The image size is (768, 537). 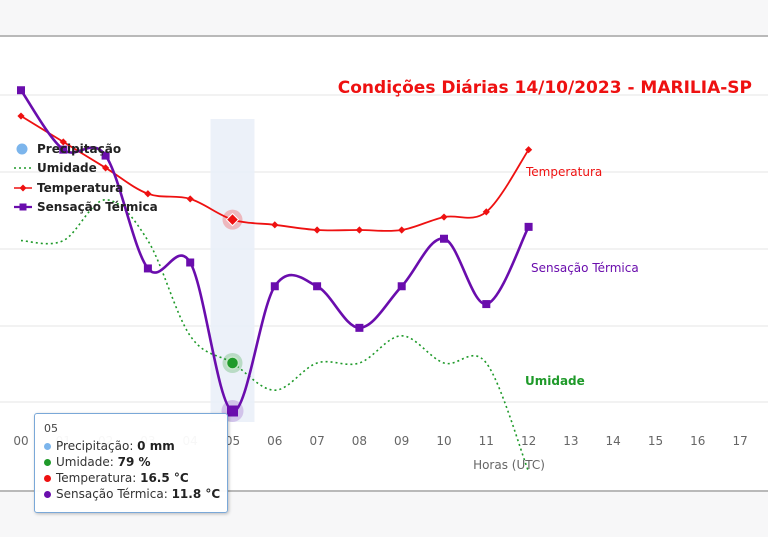 What do you see at coordinates (20, 441) in the screenshot?
I see `x-tick-label: 00` at bounding box center [20, 441].